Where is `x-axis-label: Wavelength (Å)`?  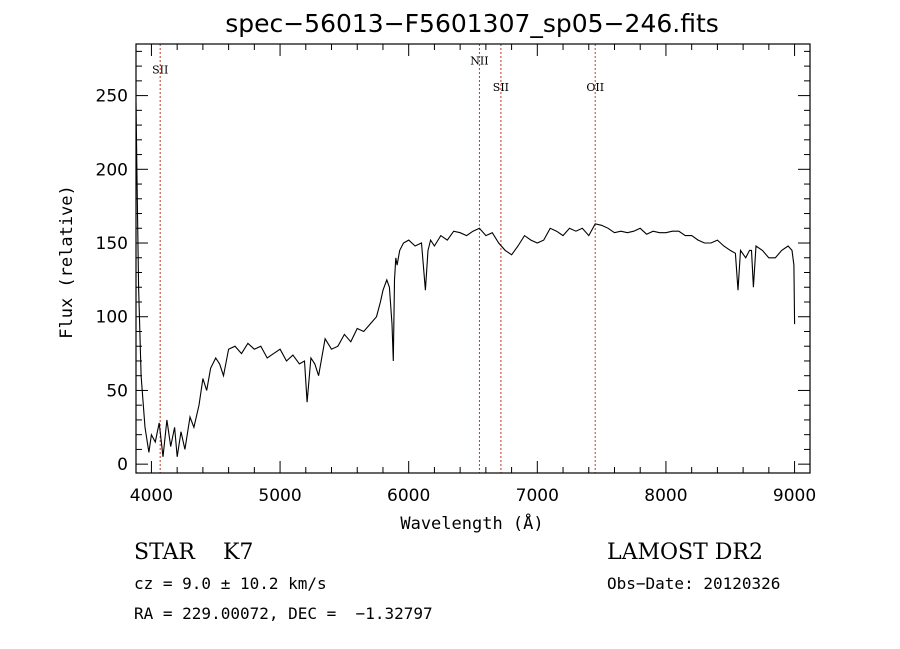 x-axis-label: Wavelength (Å) is located at coordinates (471, 523).